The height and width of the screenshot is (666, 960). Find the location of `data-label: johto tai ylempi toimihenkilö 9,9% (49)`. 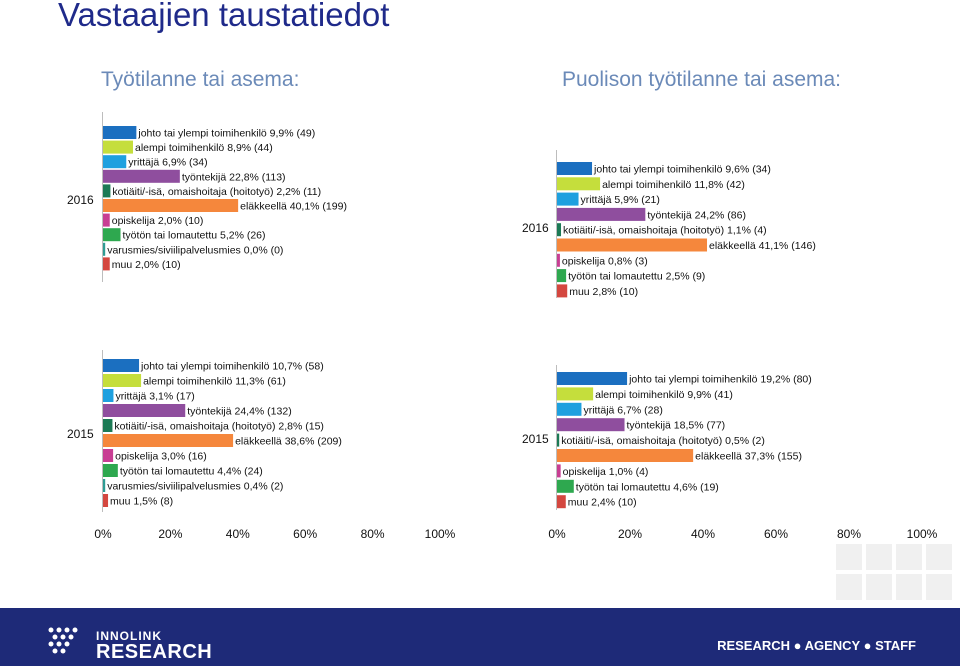

data-label: johto tai ylempi toimihenkilö 9,9% (49) is located at coordinates (226, 134).